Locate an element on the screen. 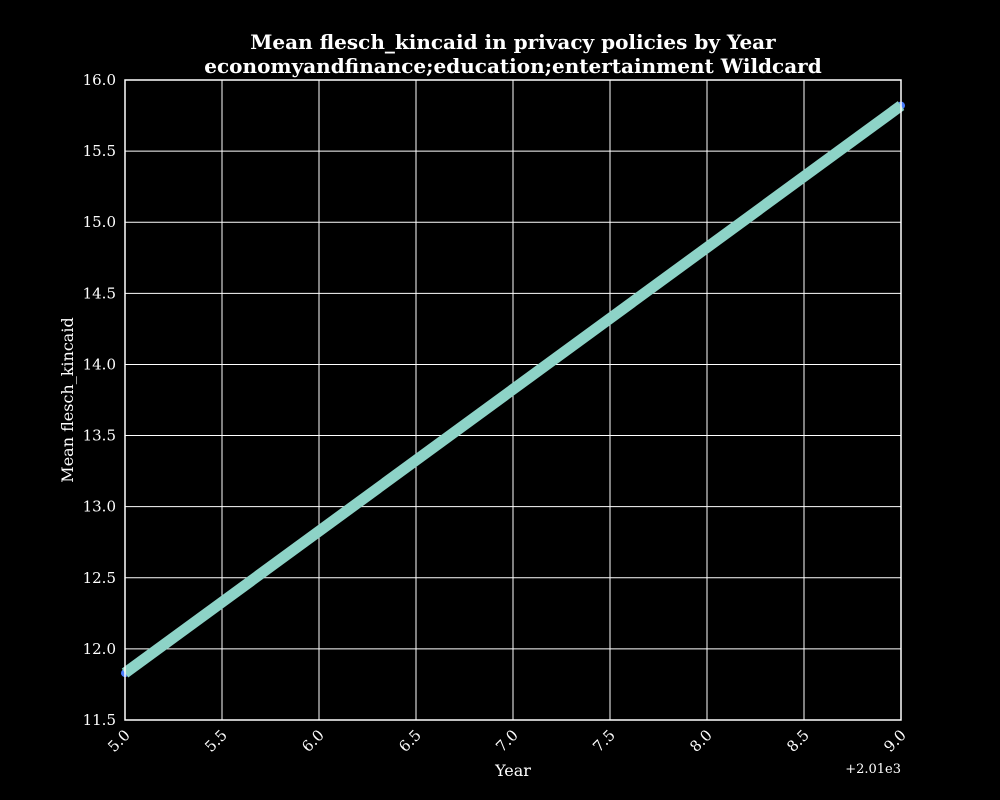 This screenshot has width=1000, height=800. y-tick-label-4: 13.5 is located at coordinates (99, 436).